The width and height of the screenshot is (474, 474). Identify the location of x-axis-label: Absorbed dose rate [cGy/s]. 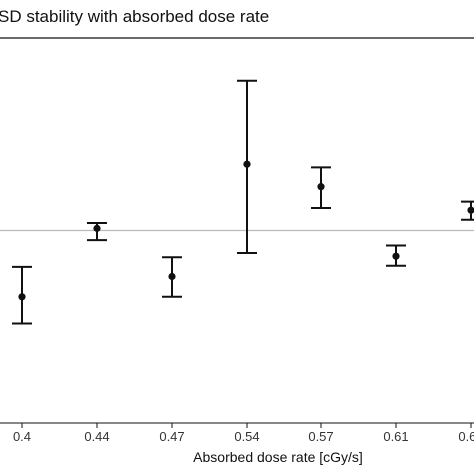
(278, 457).